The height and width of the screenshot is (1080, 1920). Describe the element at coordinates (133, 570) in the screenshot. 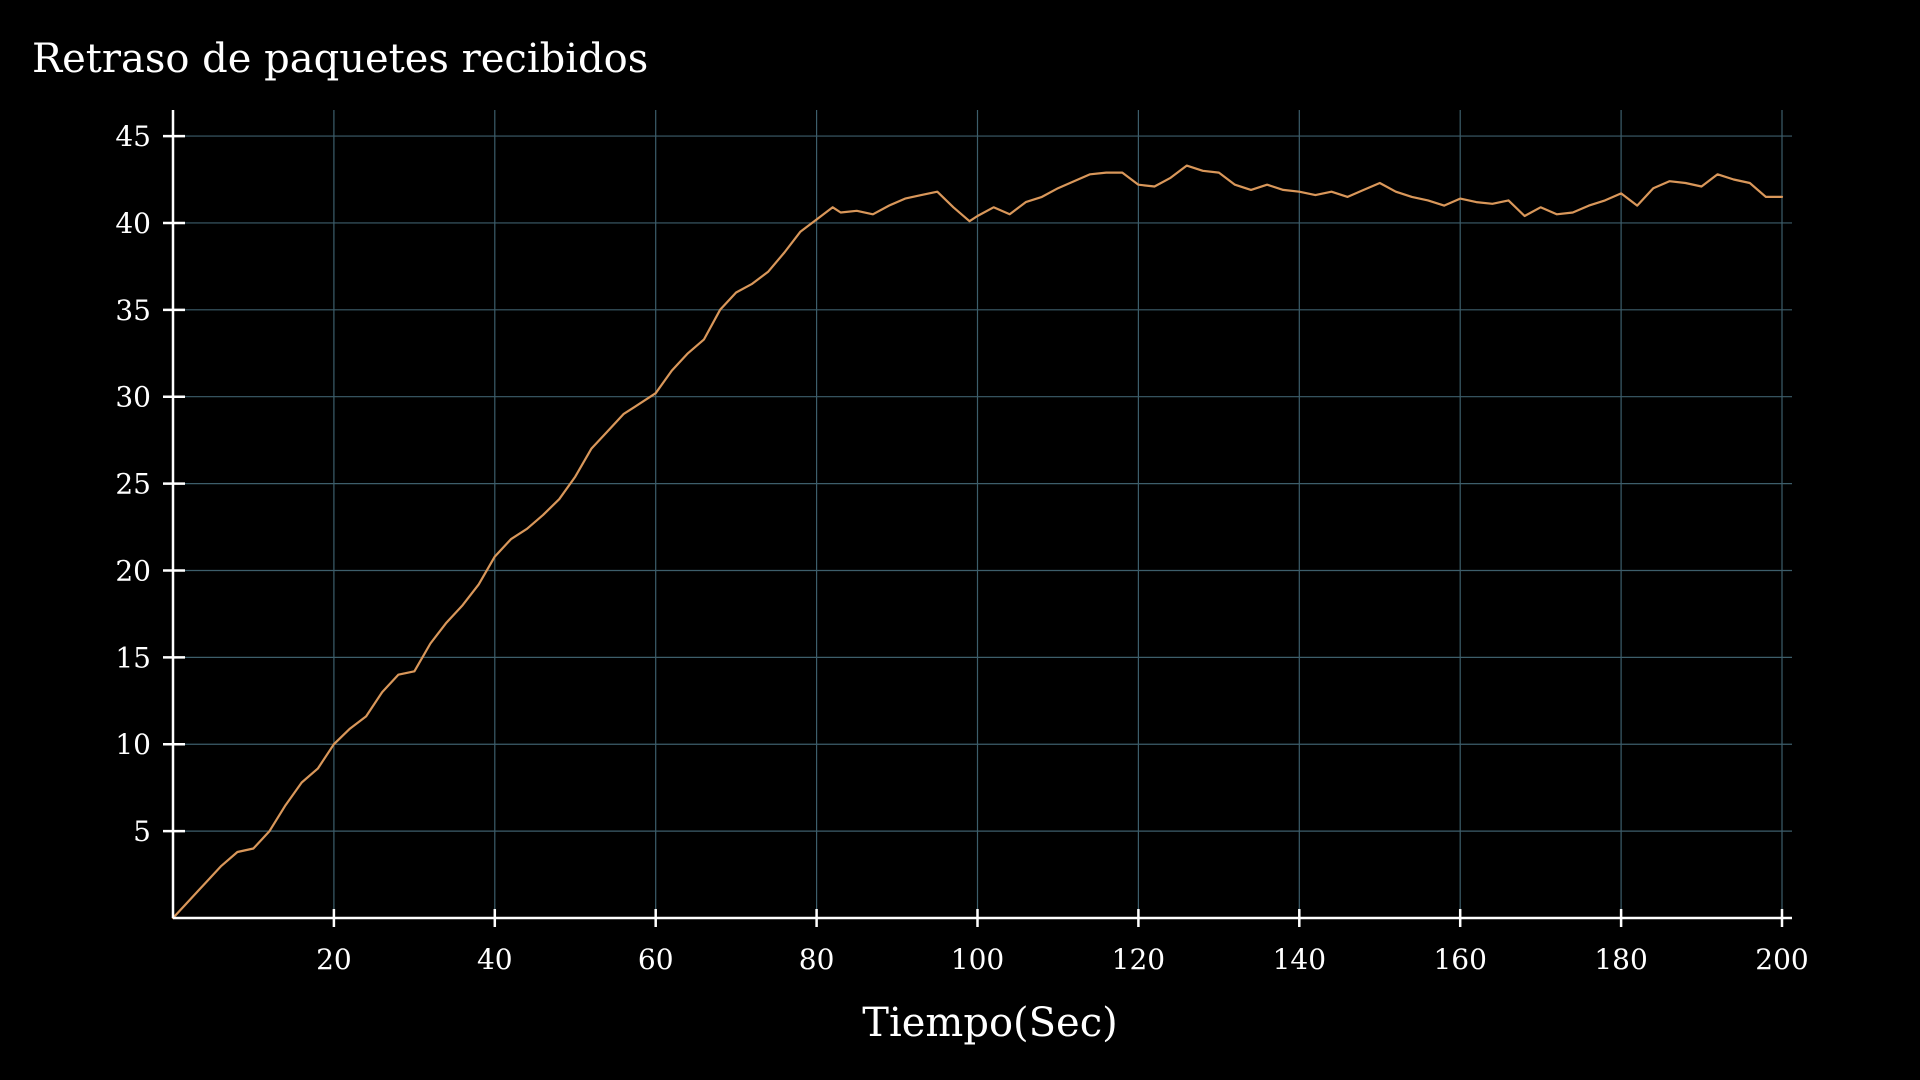

I see `y-tick-label-20: 20` at that location.